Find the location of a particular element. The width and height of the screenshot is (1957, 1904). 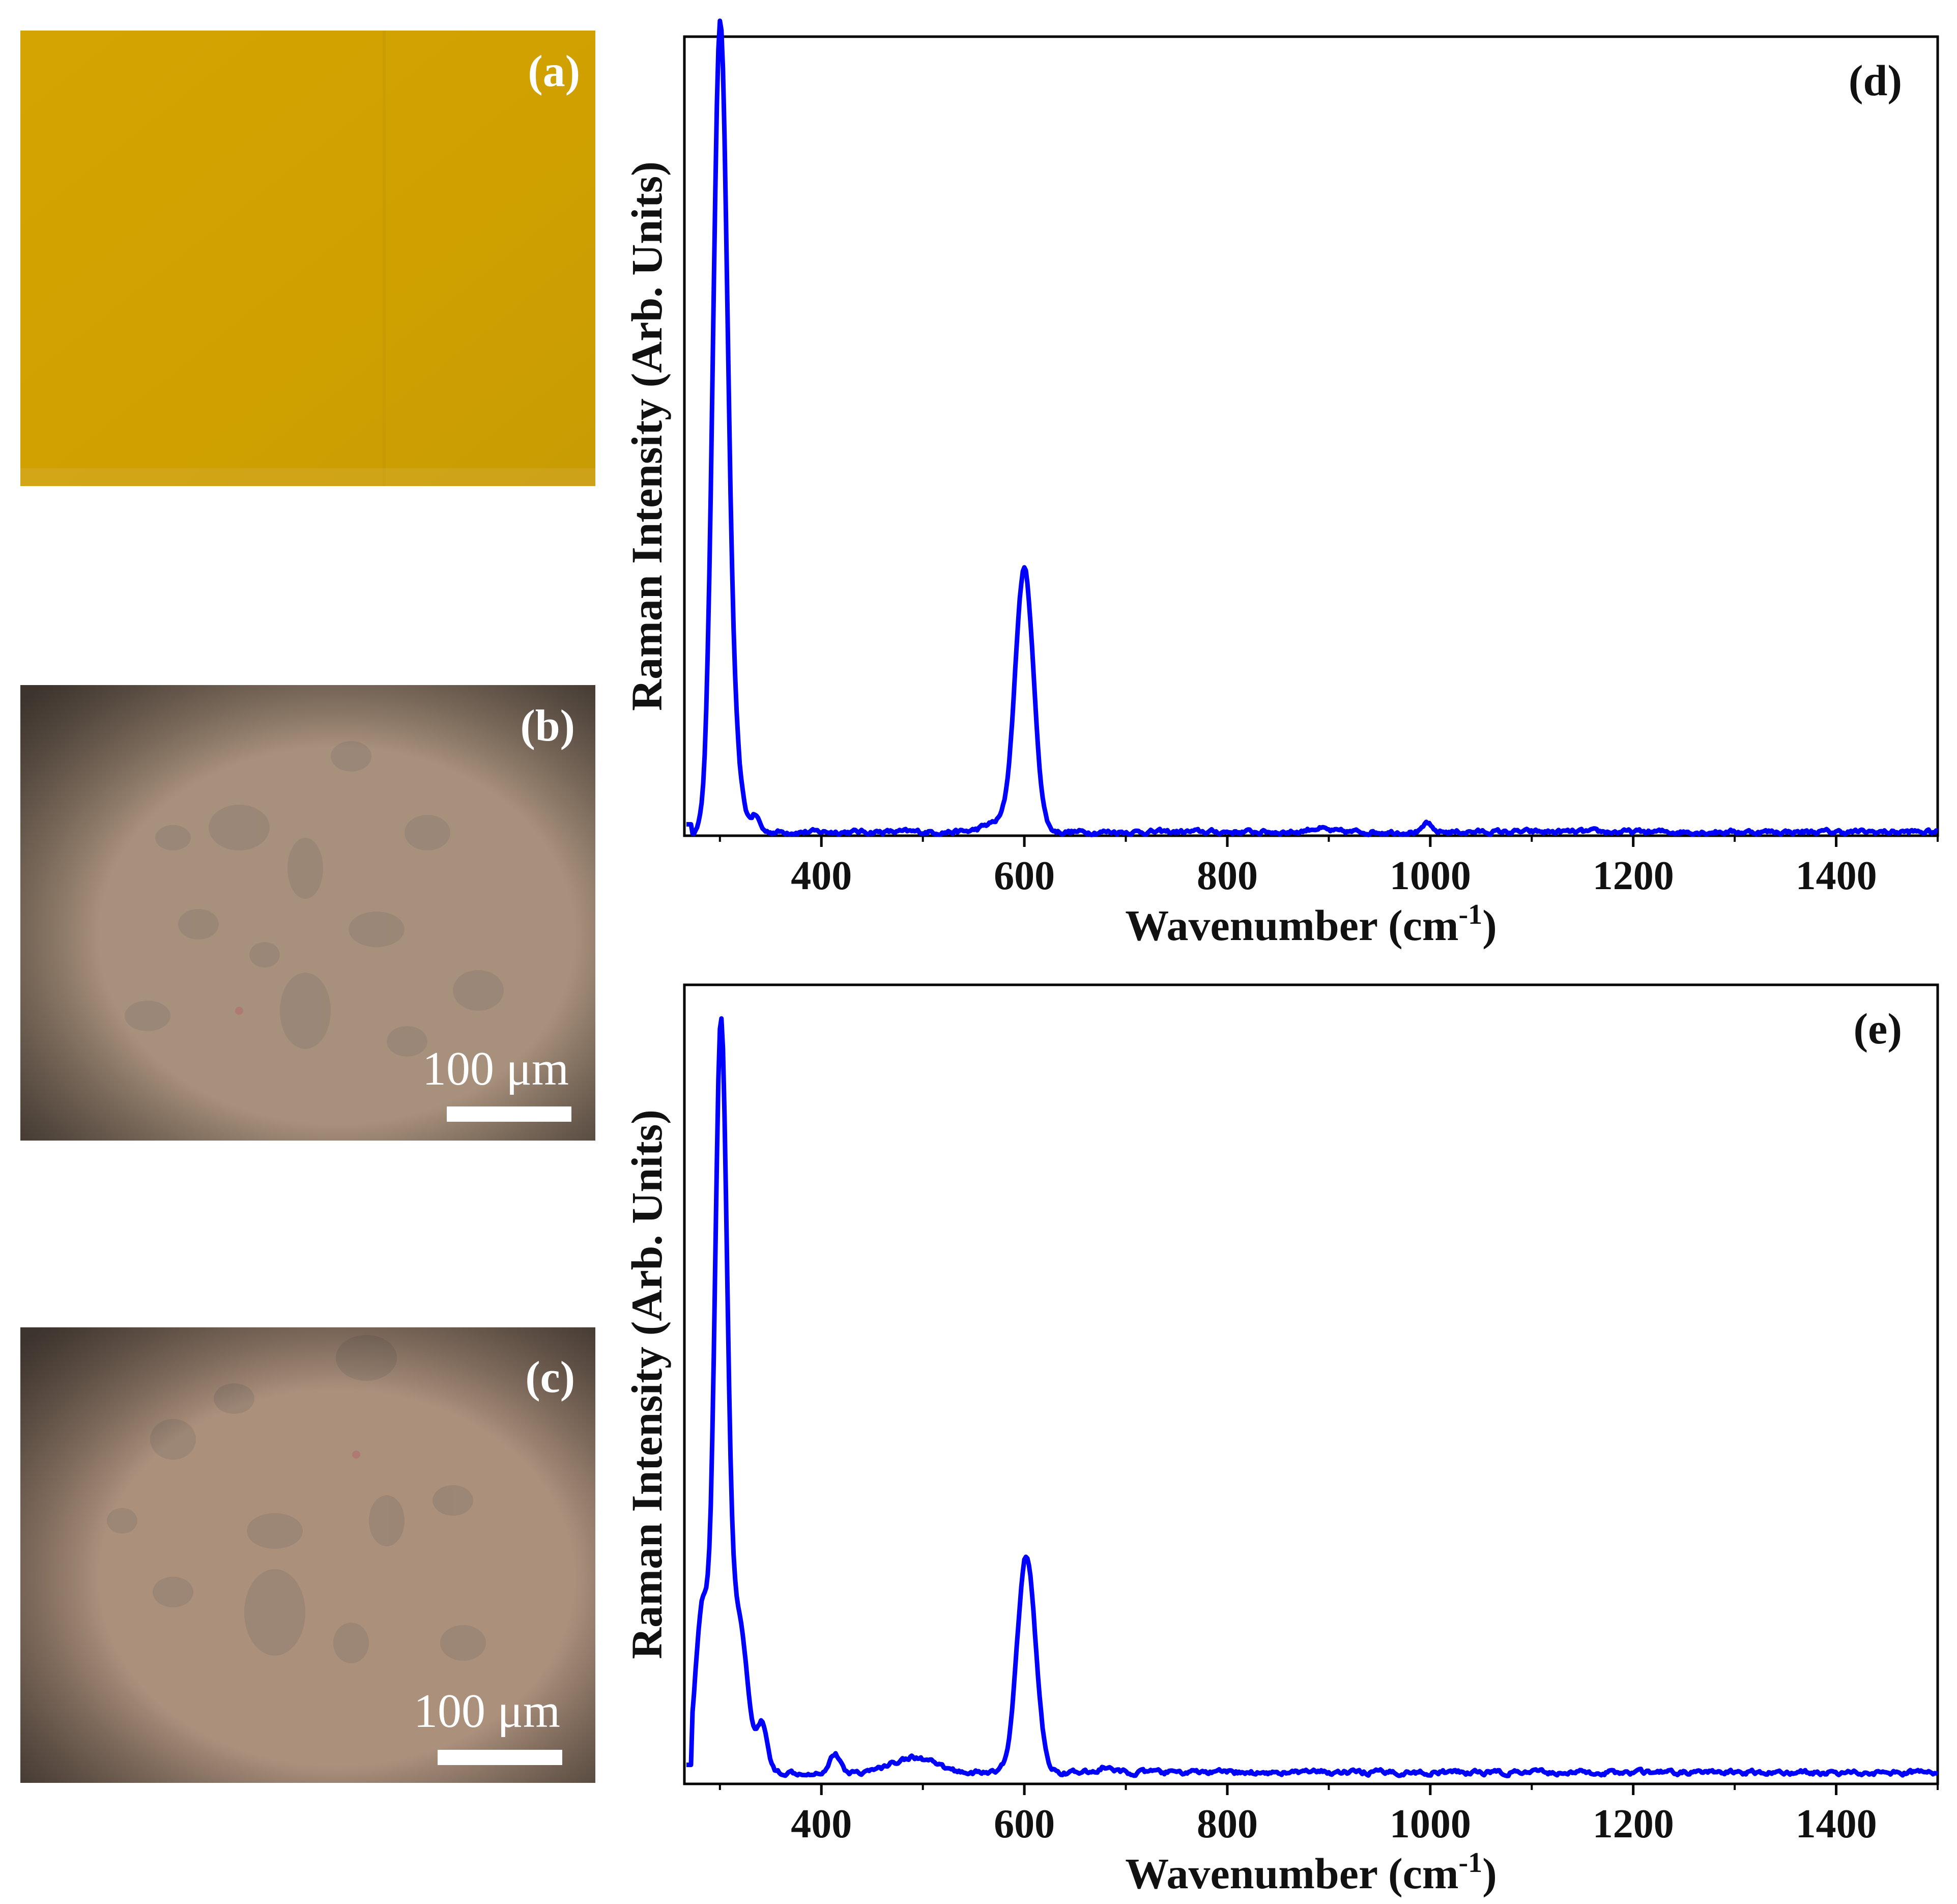

photo-b-micrograph: (b) 100 μm is located at coordinates (307, 913).